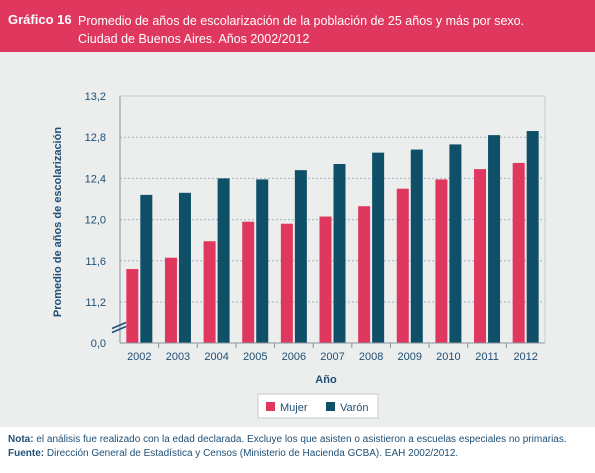 The height and width of the screenshot is (473, 595). Describe the element at coordinates (326, 380) in the screenshot. I see `x-axis-label: Año` at that location.